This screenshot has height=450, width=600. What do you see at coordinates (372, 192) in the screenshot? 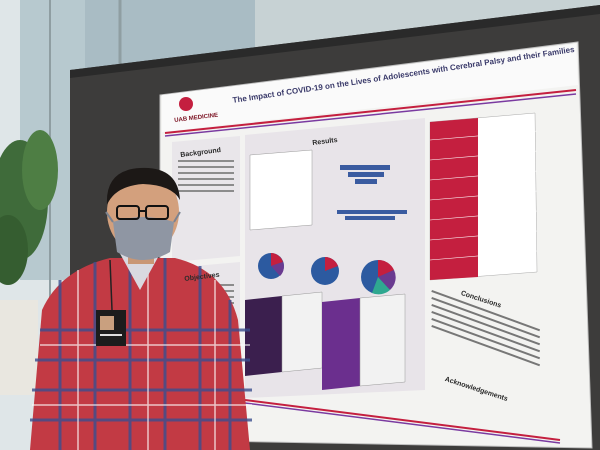
I see `bar-diagram` at bounding box center [372, 192].